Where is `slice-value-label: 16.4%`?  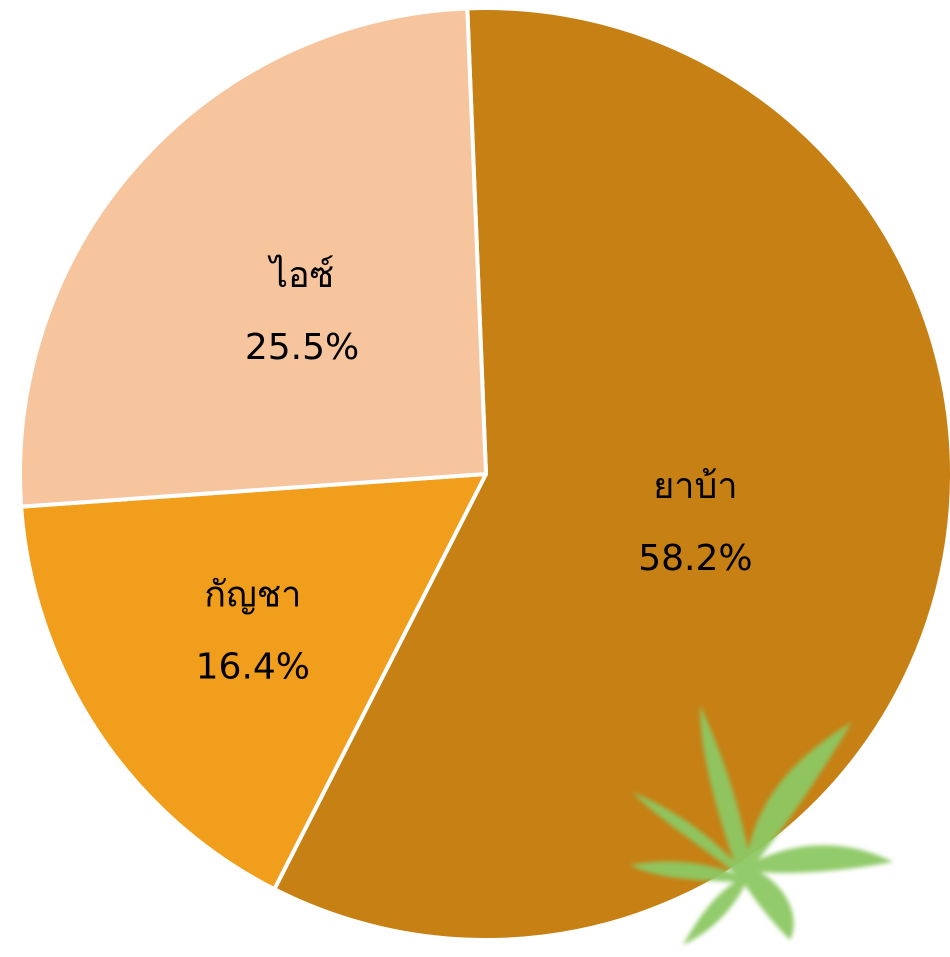
slice-value-label: 16.4% is located at coordinates (253, 666).